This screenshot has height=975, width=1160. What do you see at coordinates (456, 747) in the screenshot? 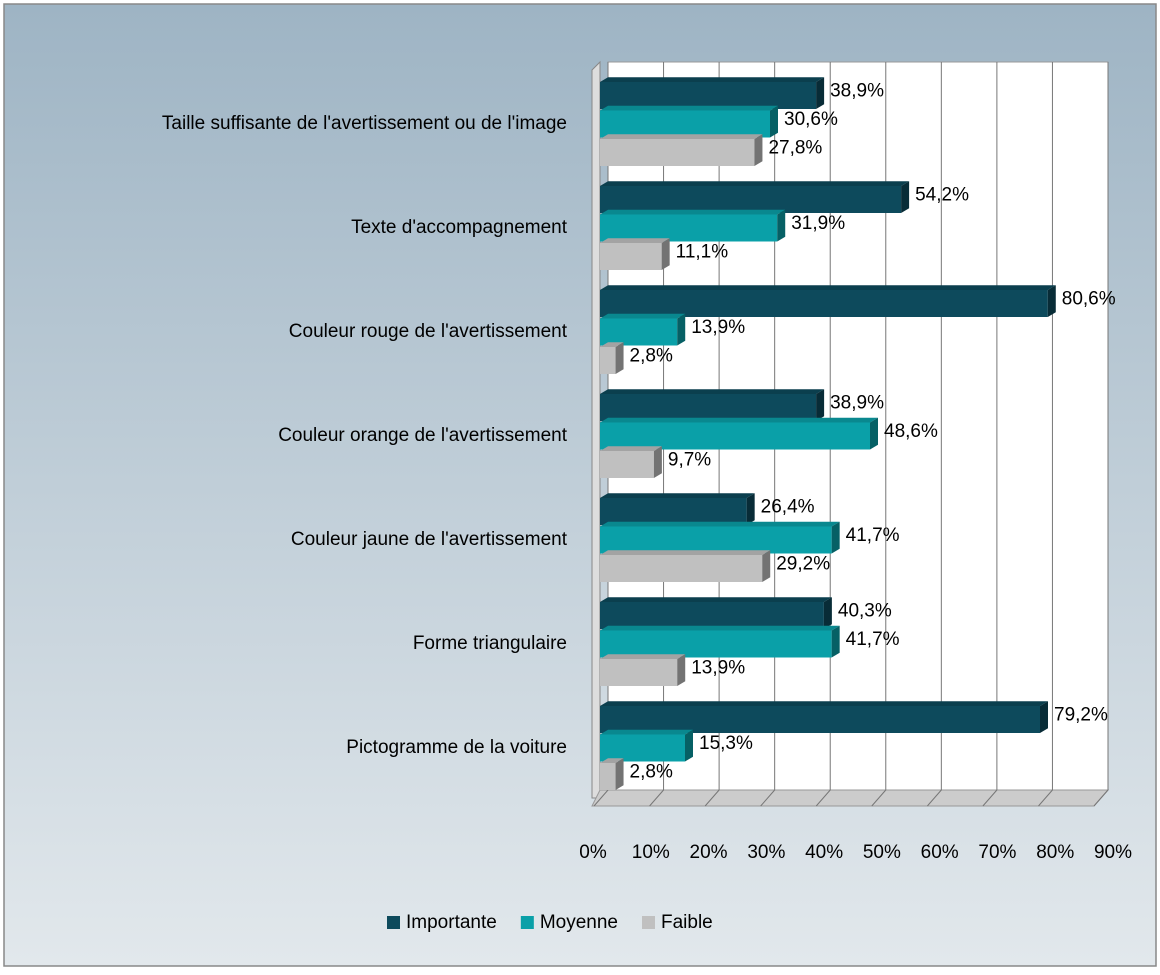
I see `y-tick-label: Pictogramme de la voiture` at bounding box center [456, 747].